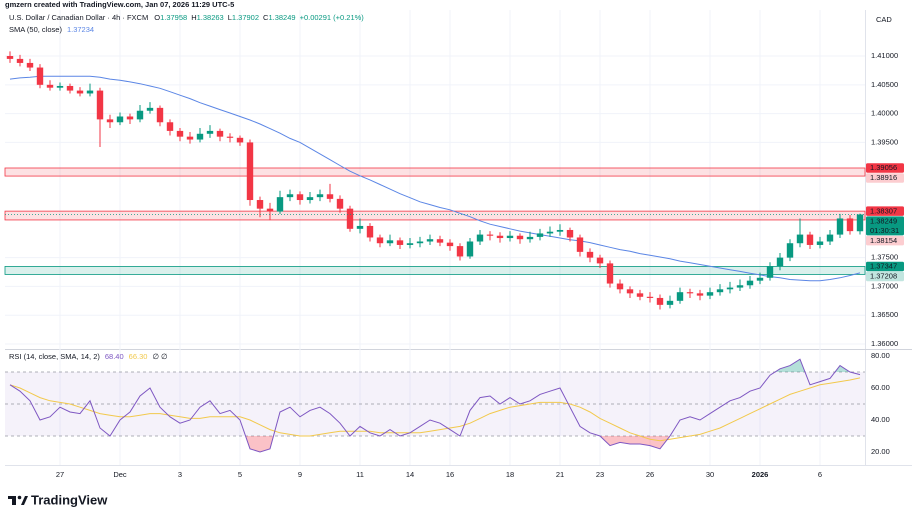 The image size is (912, 513). I want to click on y-tick-label: 1.40000, so click(884, 113).